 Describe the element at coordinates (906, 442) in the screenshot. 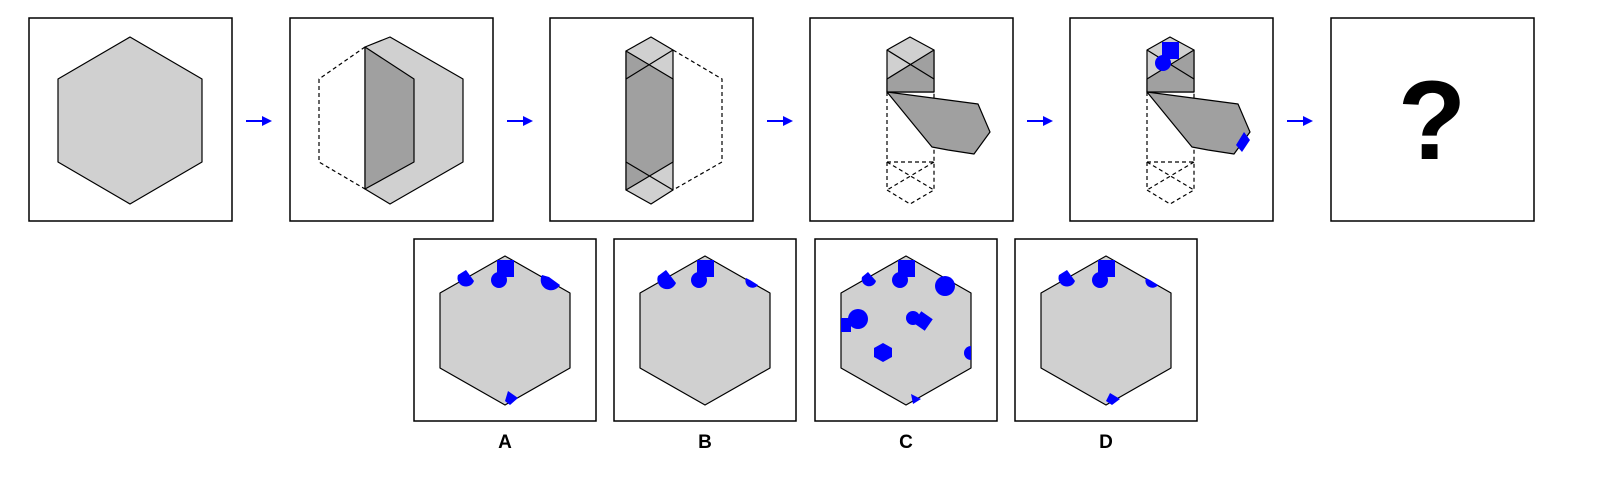

I see `option-c-label: C` at that location.